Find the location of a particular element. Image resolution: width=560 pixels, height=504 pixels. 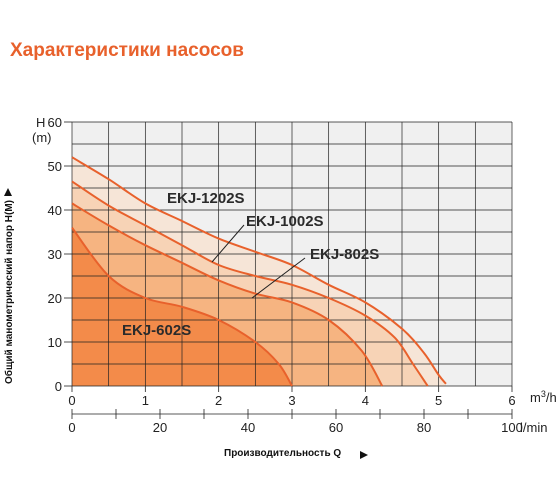

leader-line-ekj-802s is located at coordinates (278, 278).